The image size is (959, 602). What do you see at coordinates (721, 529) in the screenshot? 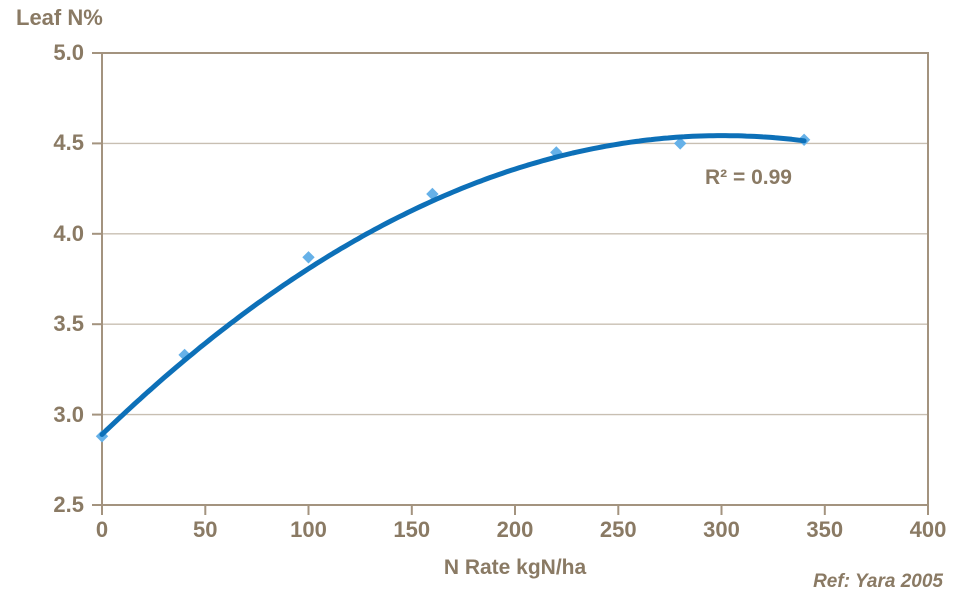
I see `x-tick-label: 300` at bounding box center [721, 529].